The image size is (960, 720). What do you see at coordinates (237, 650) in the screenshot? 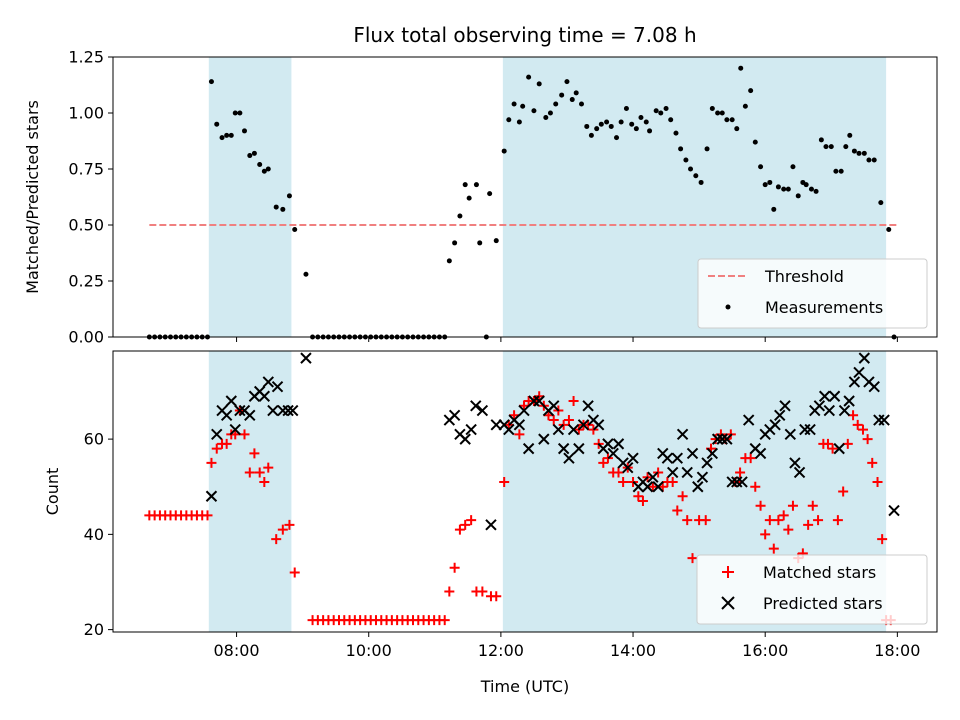
I see `bottom-xtick-label-0: 08:00` at bounding box center [237, 650].